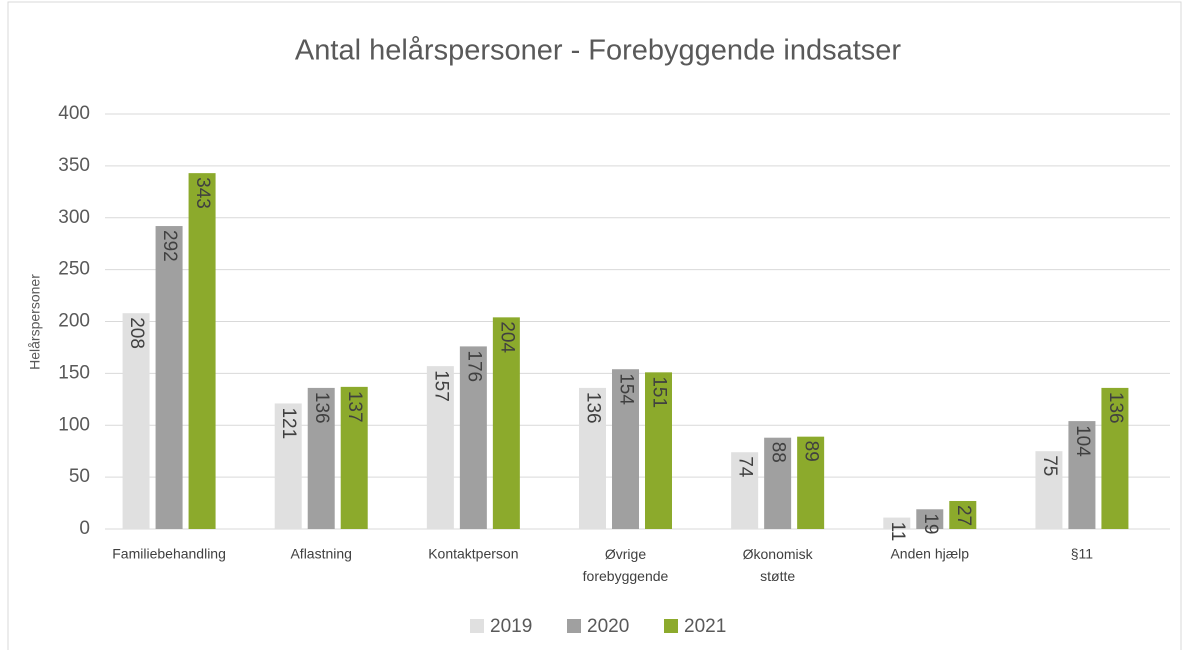 The width and height of the screenshot is (1183, 650). I want to click on y-tick-label: 400, so click(74, 113).